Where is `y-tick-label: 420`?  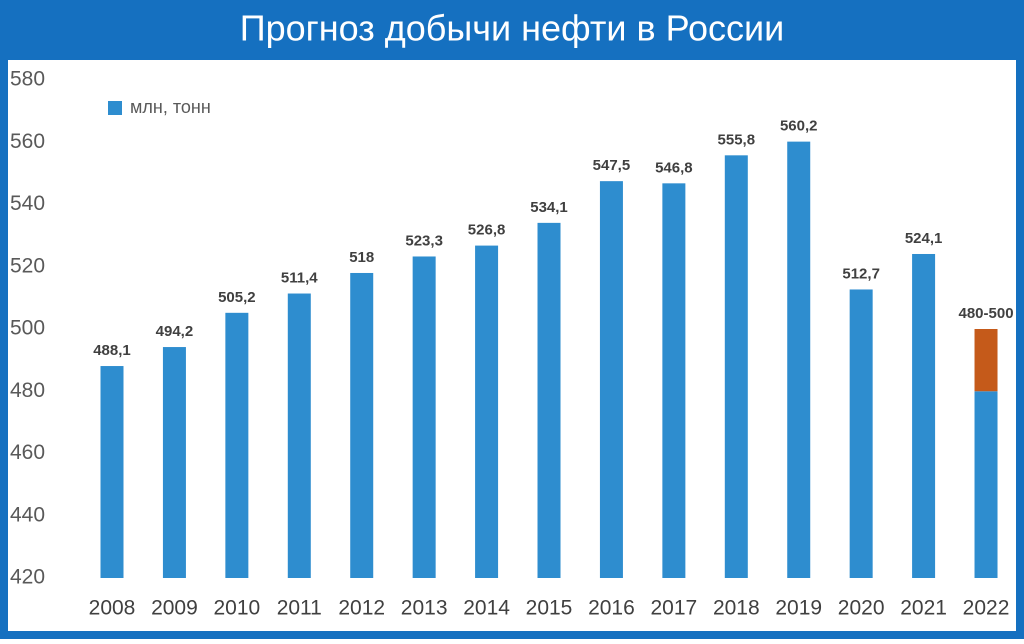
y-tick-label: 420 is located at coordinates (27, 577).